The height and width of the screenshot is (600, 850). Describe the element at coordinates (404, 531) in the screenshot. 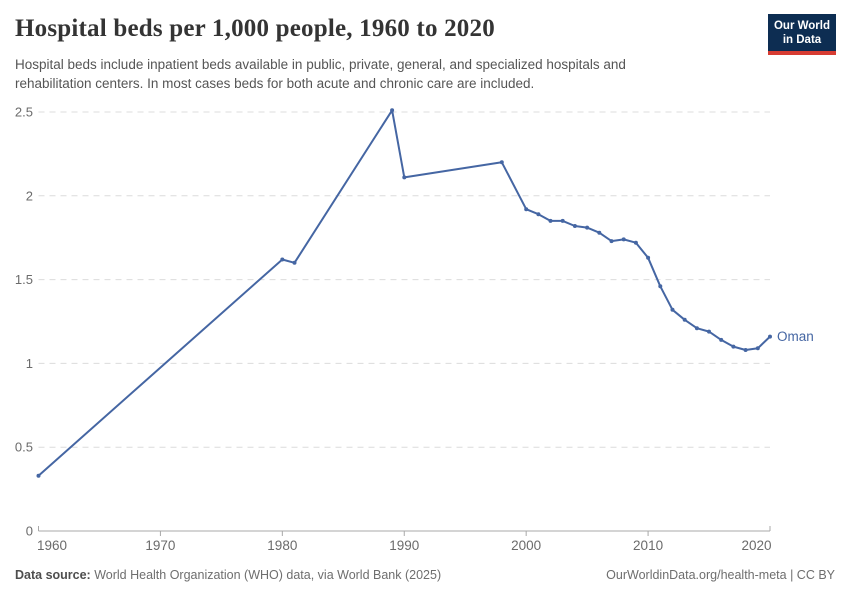

I see `x-axis` at that location.